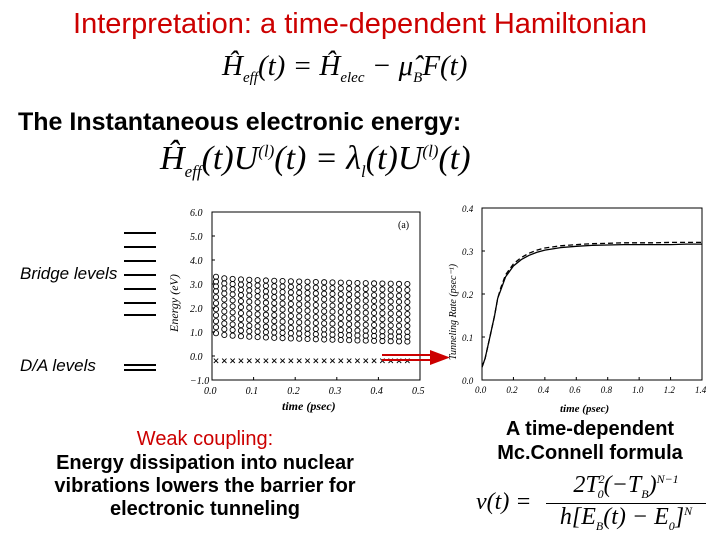 The width and height of the screenshot is (720, 540). I want to click on caption-weak-coupling: Weak coupling:, so click(205, 439).